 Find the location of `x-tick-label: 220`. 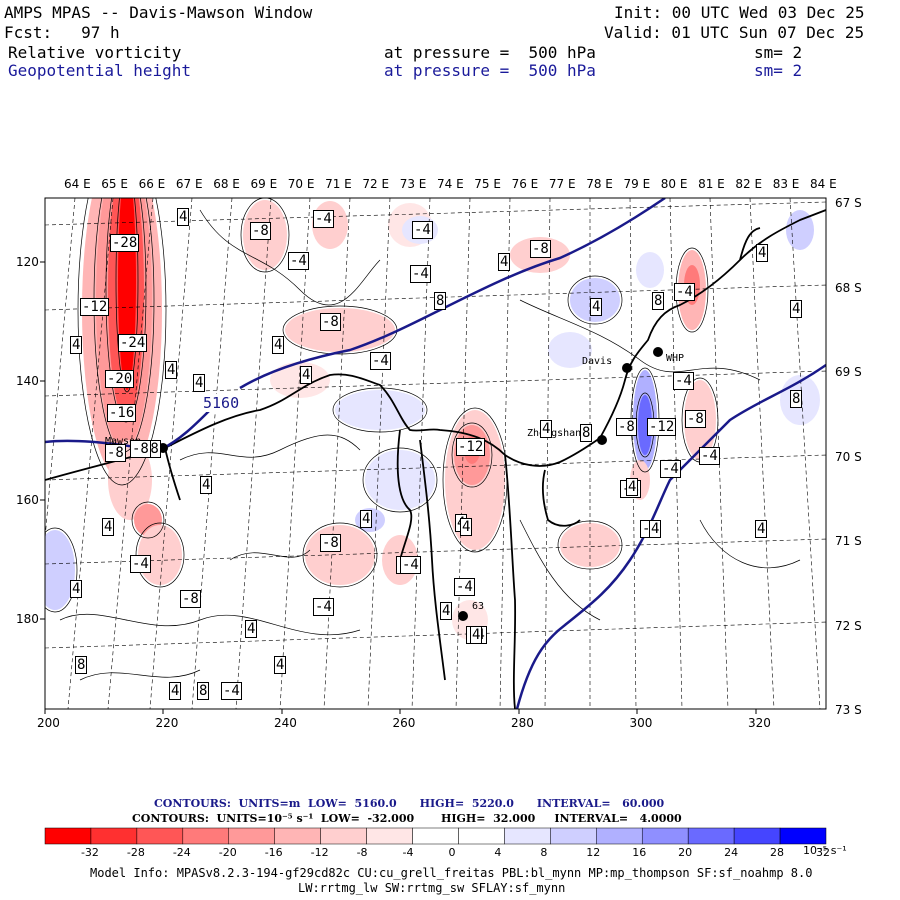

x-tick-label: 220 is located at coordinates (167, 723).